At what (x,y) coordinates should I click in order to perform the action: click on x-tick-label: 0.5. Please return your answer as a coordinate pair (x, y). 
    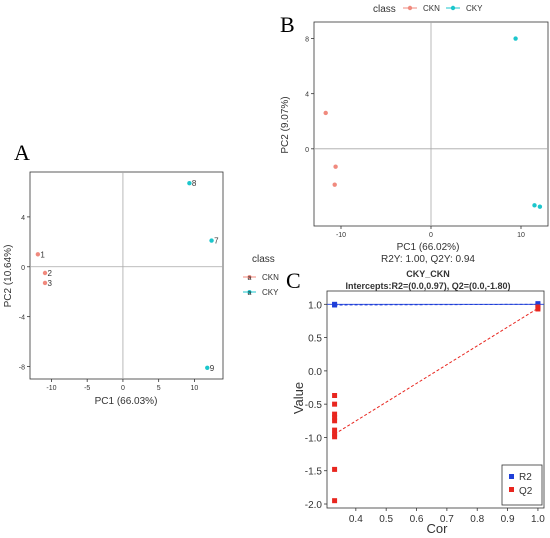
    Looking at the image, I should click on (386, 519).